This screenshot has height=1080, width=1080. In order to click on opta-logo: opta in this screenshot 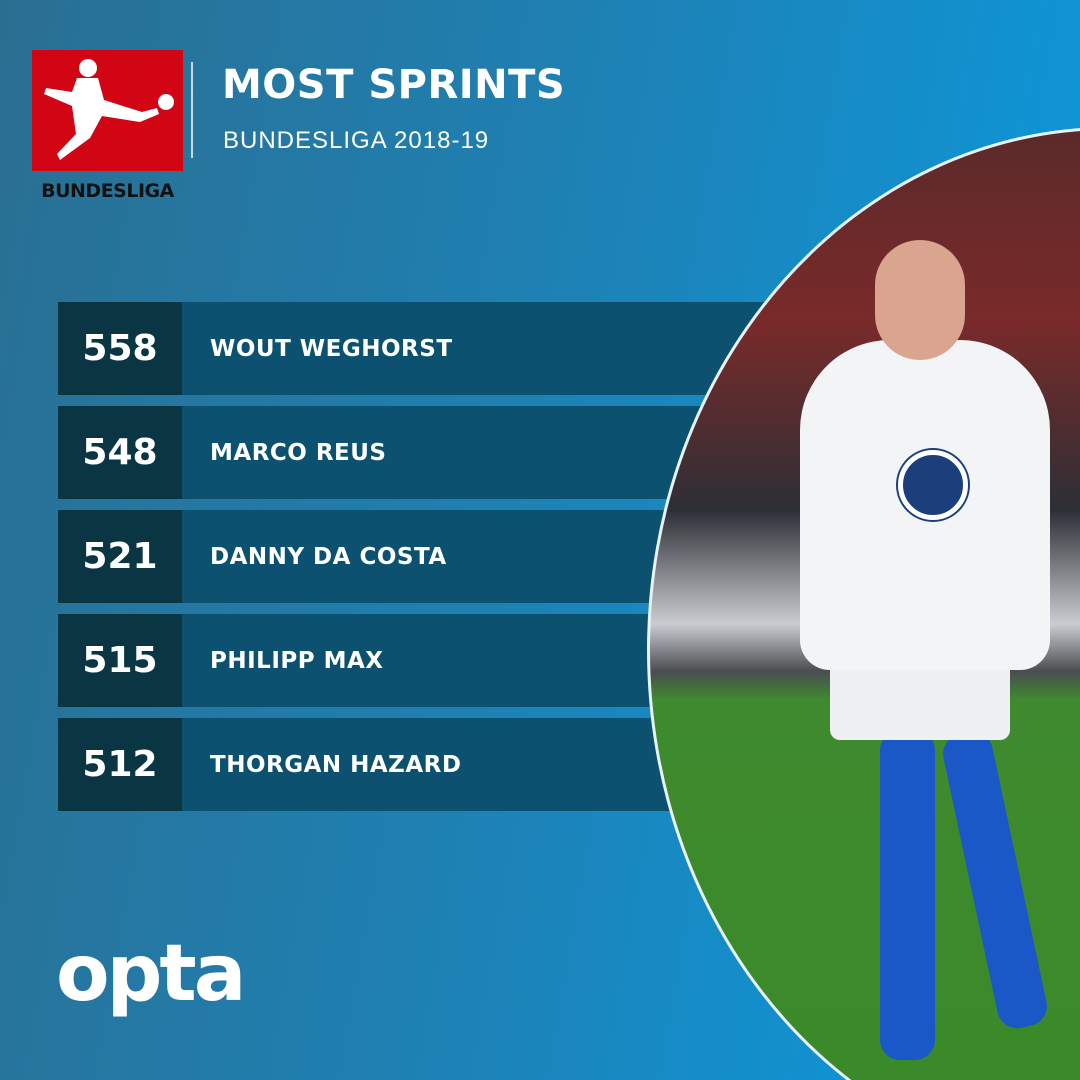, I will do `click(151, 974)`.